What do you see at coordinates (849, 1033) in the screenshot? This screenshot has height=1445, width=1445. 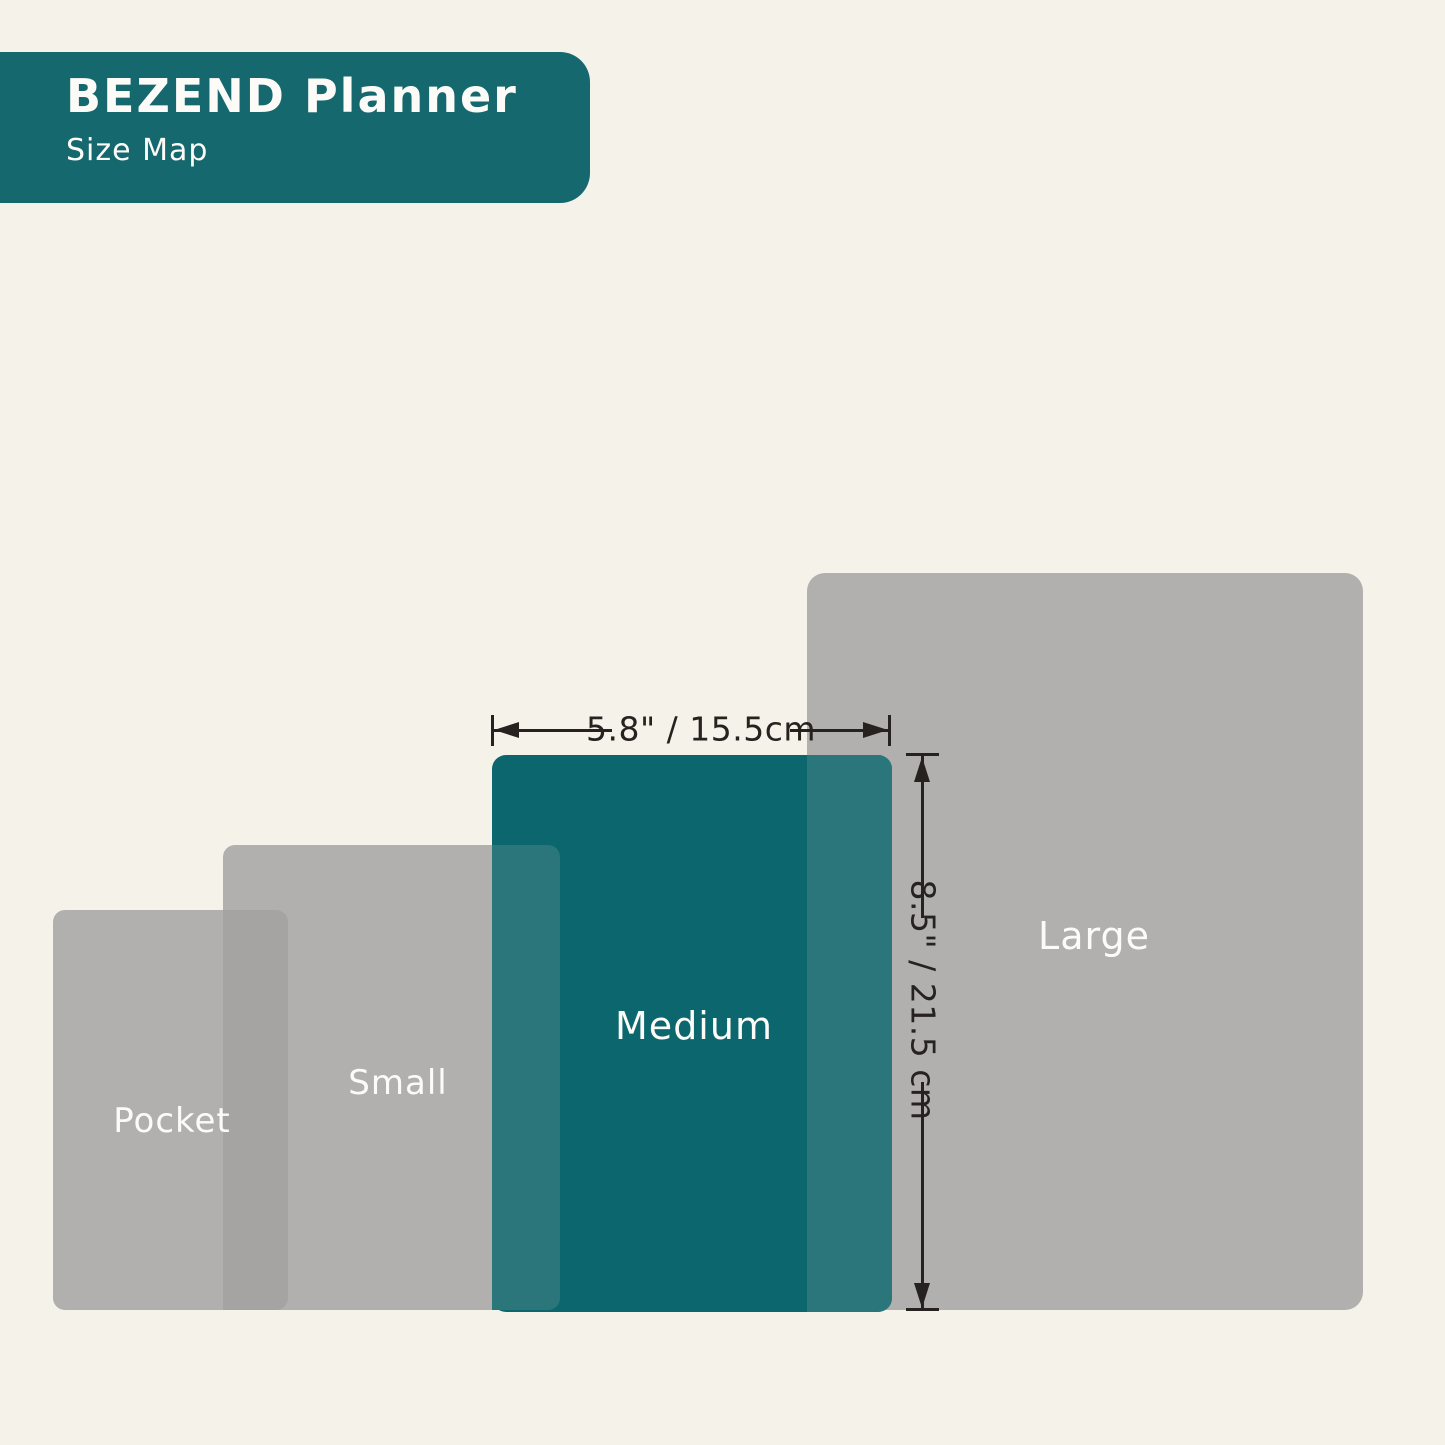 I see `overlap-band-medium-large` at bounding box center [849, 1033].